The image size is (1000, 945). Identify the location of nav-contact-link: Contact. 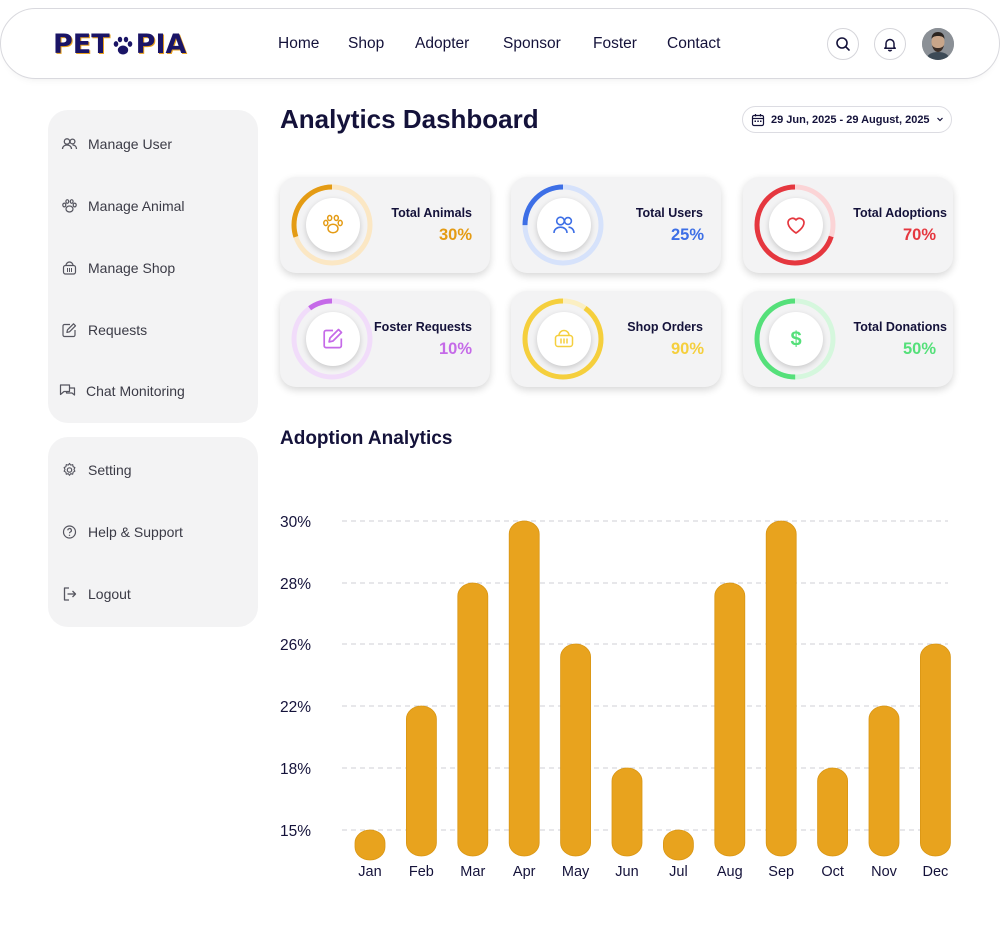
(694, 43).